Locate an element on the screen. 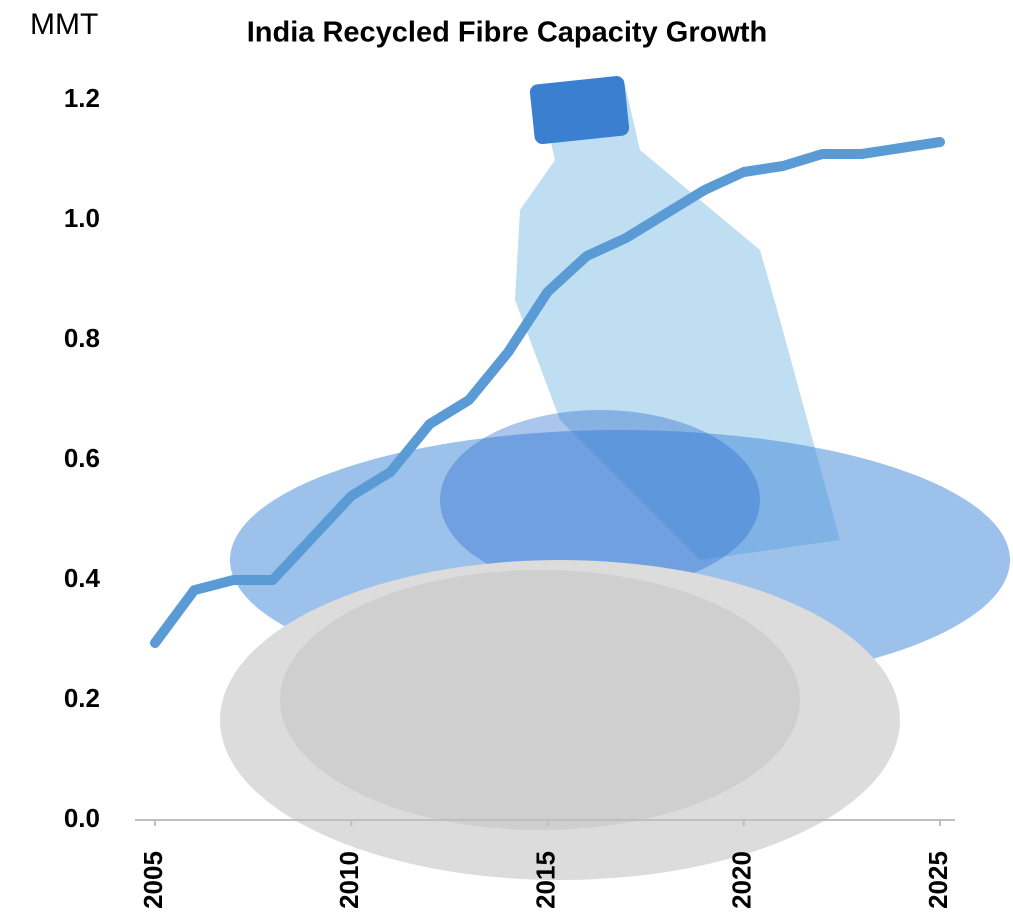 This screenshot has width=1013, height=924. y-tick-label: 1.0 is located at coordinates (82, 218).